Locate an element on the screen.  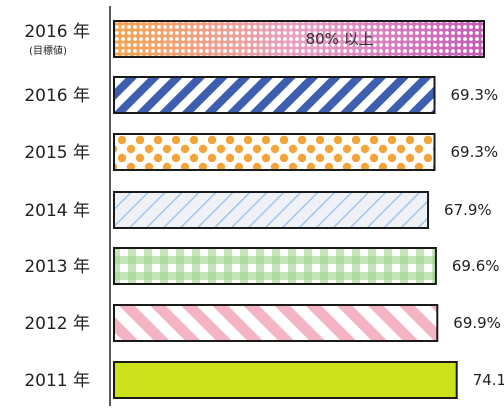
category-label: 2012 年 is located at coordinates (57, 324).